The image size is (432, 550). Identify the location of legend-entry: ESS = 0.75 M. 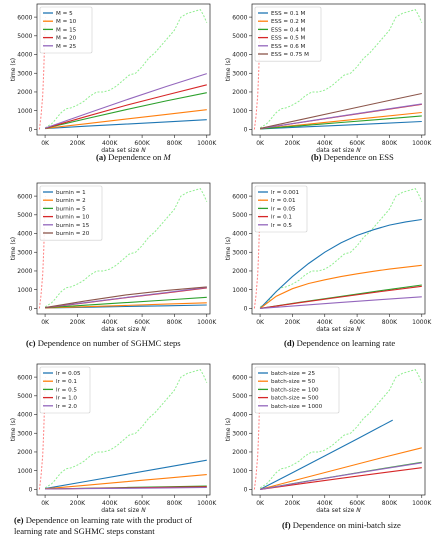
(290, 55).